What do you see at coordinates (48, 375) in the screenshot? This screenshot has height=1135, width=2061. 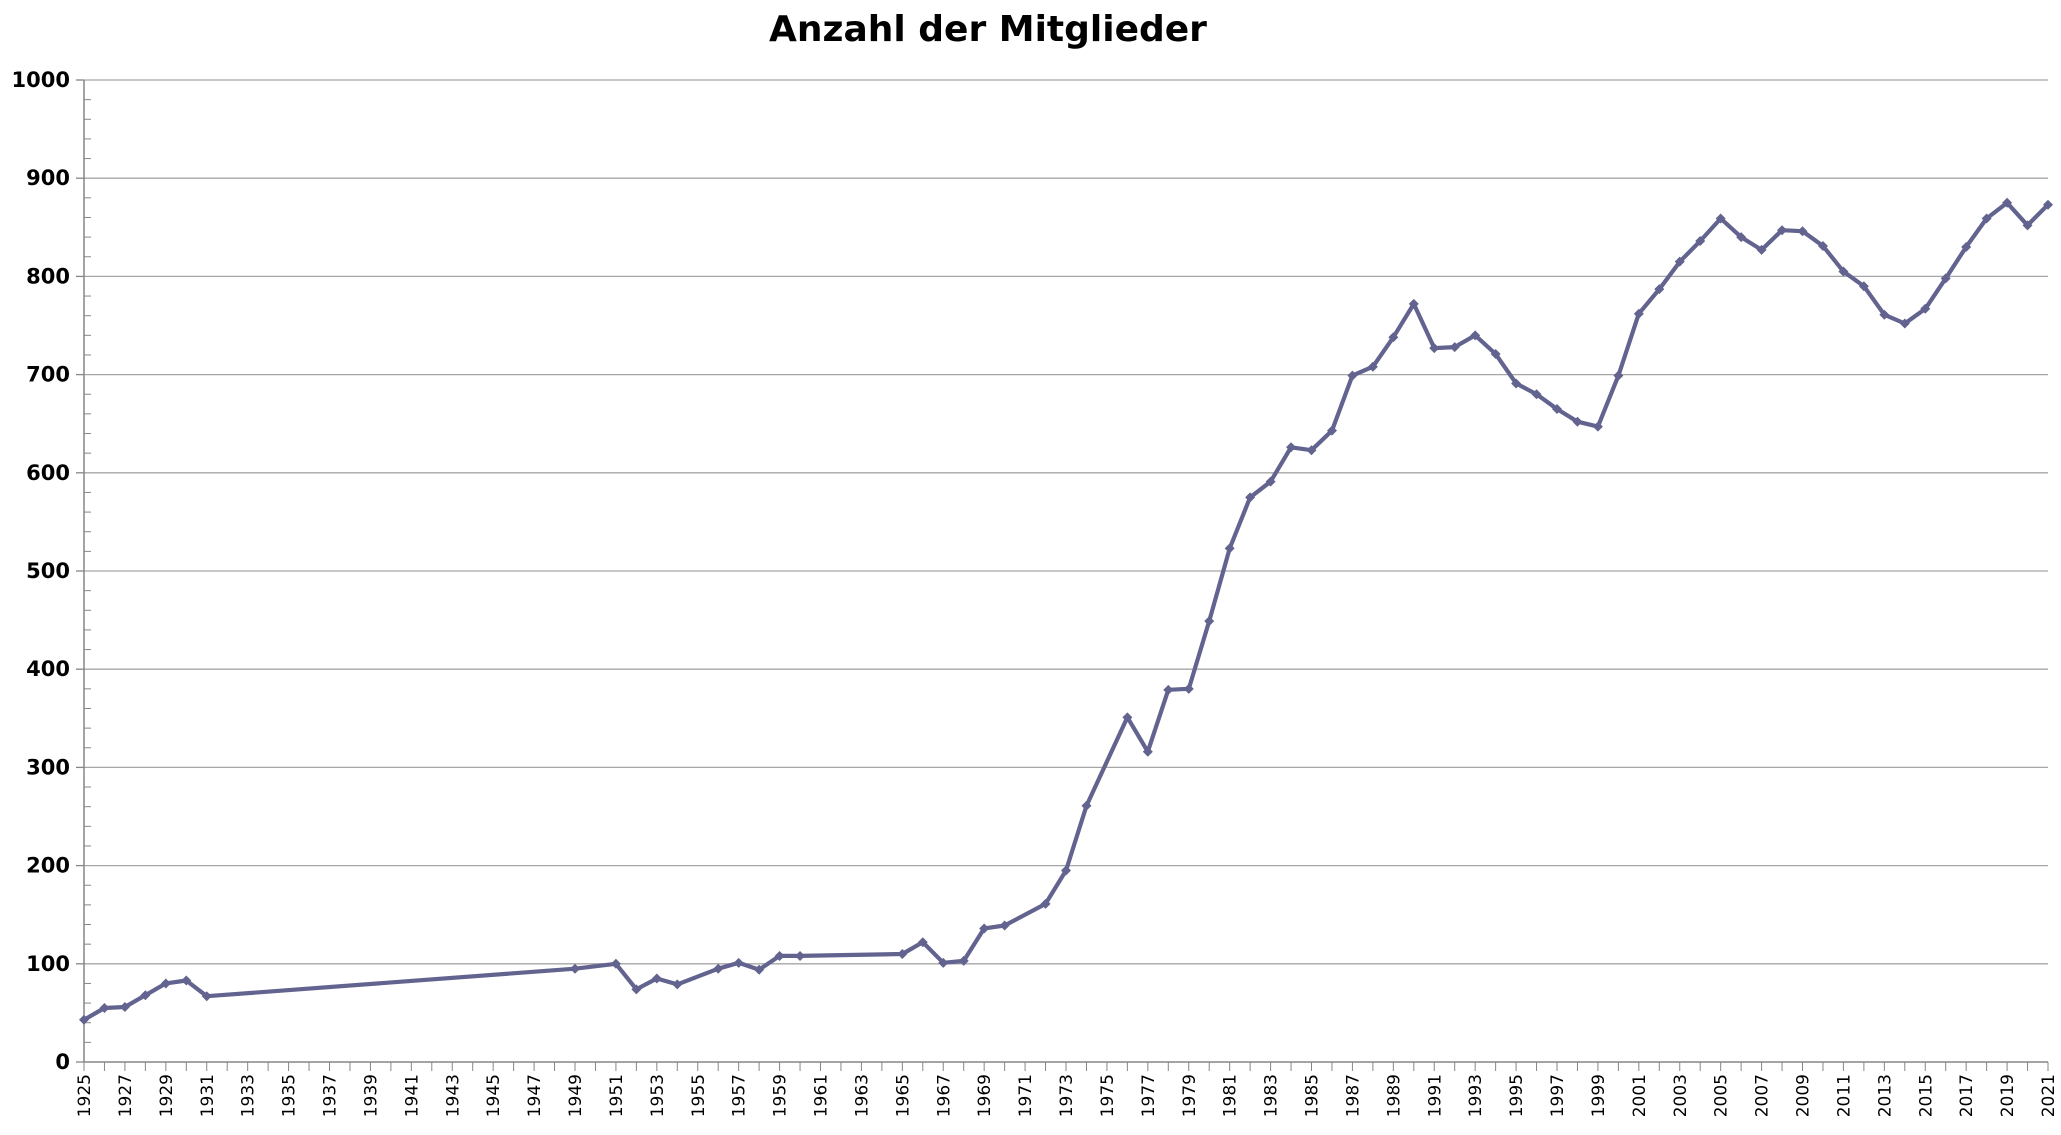 I see `y-tick-label: 700` at bounding box center [48, 375].